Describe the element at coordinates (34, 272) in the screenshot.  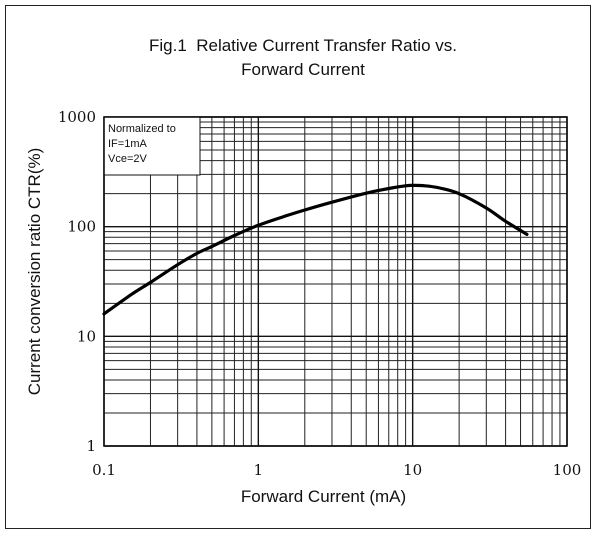
I see `y-axis-label: Current conversion ratio CTR(%)` at that location.